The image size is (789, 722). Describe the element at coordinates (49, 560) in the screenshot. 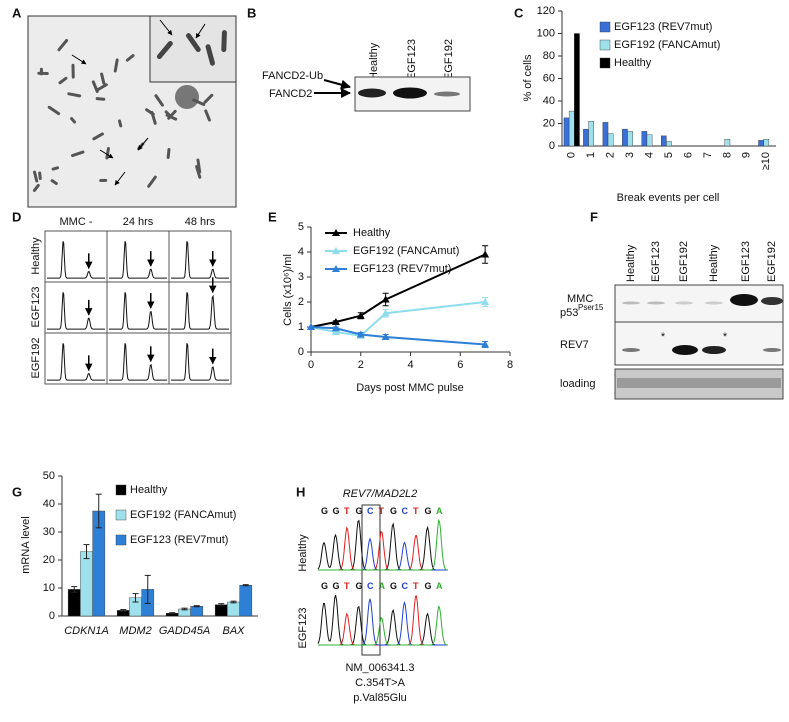

I see `y-tick-label: 20` at that location.